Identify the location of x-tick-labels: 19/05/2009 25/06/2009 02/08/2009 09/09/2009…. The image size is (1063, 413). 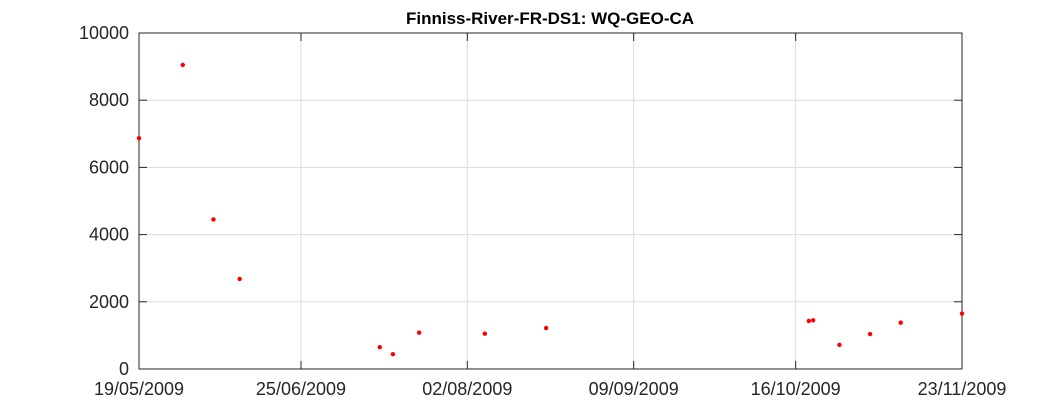
(550, 389).